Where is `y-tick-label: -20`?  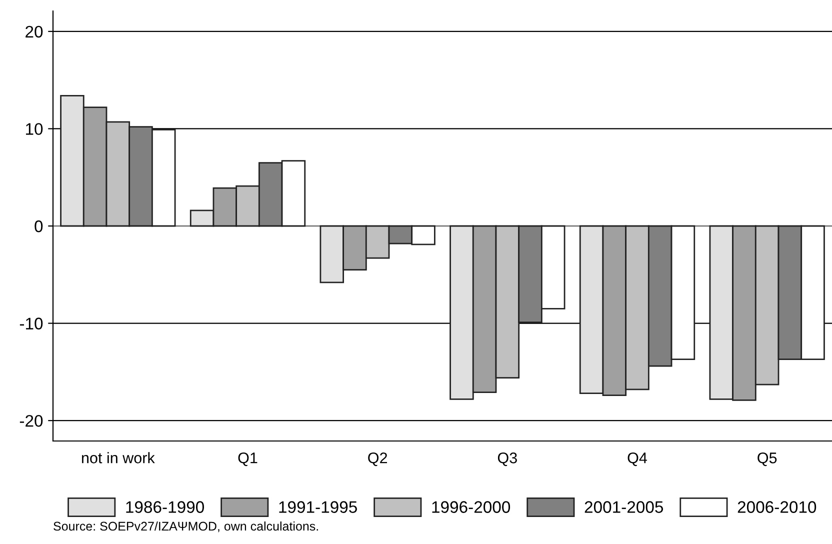
y-tick-label: -20 is located at coordinates (31, 420).